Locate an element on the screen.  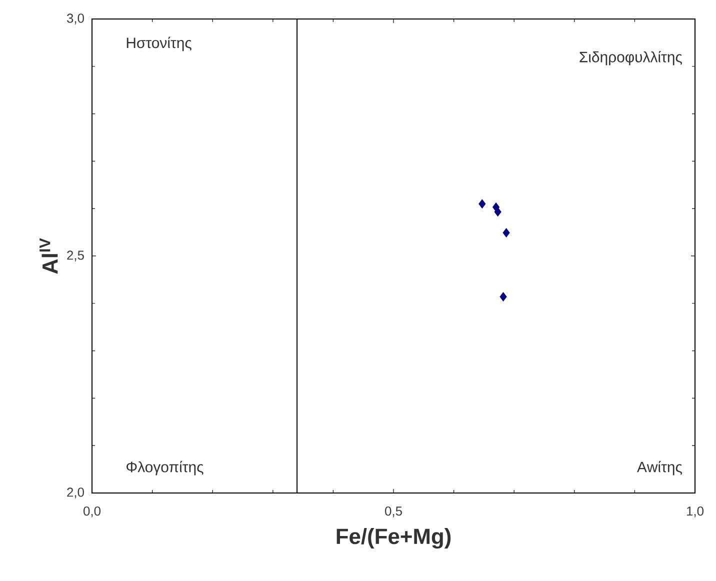
y-tick-label: 2,0 is located at coordinates (75, 493).